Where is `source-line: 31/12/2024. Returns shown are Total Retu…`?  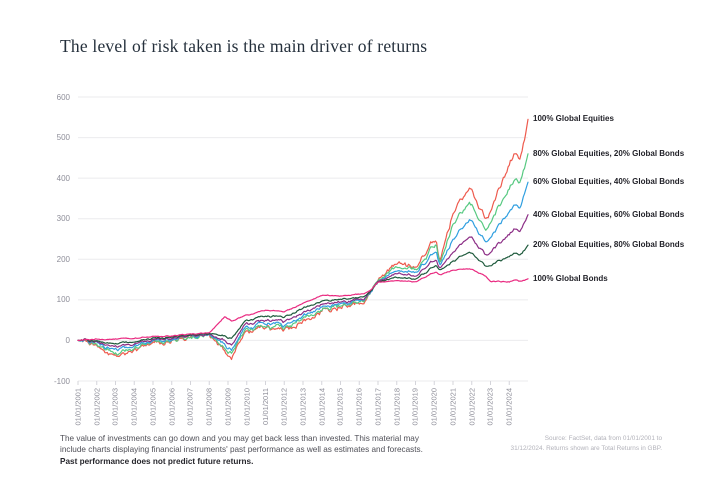 source-line: 31/12/2024. Returns shown are Total Retu… is located at coordinates (586, 448).